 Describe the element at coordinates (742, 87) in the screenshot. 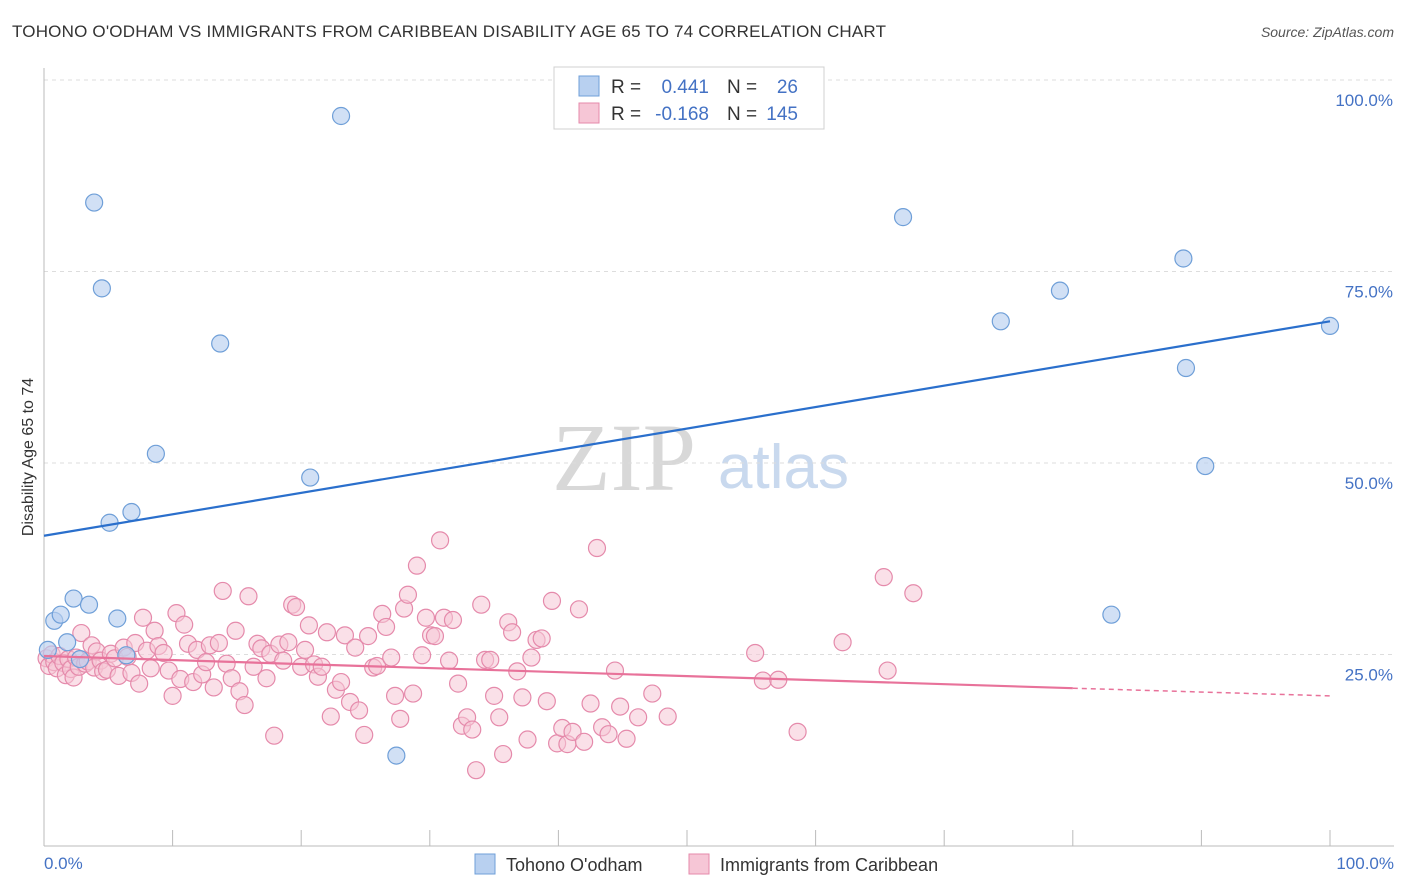

I see `legend-n-label-blue: N =` at that location.